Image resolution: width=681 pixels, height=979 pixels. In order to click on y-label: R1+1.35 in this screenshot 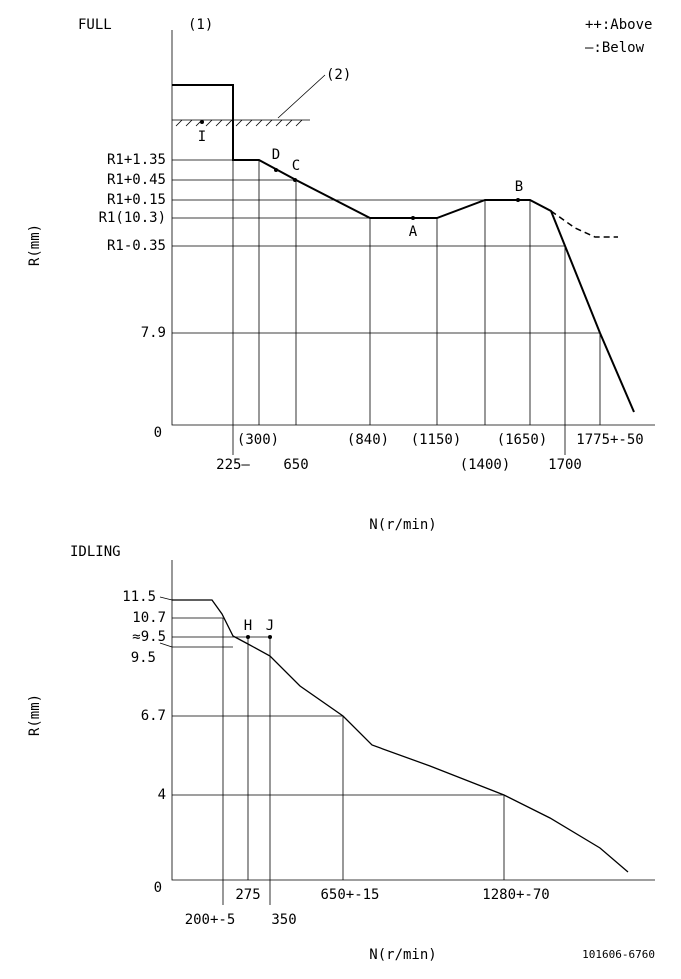, I will do `click(136, 160)`.